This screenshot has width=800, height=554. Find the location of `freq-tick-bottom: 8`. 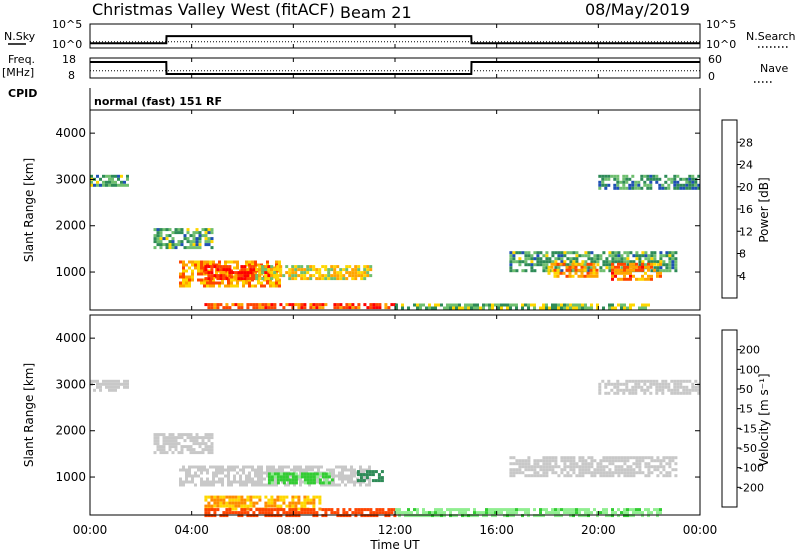

freq-tick-bottom: 8 is located at coordinates (71, 75).